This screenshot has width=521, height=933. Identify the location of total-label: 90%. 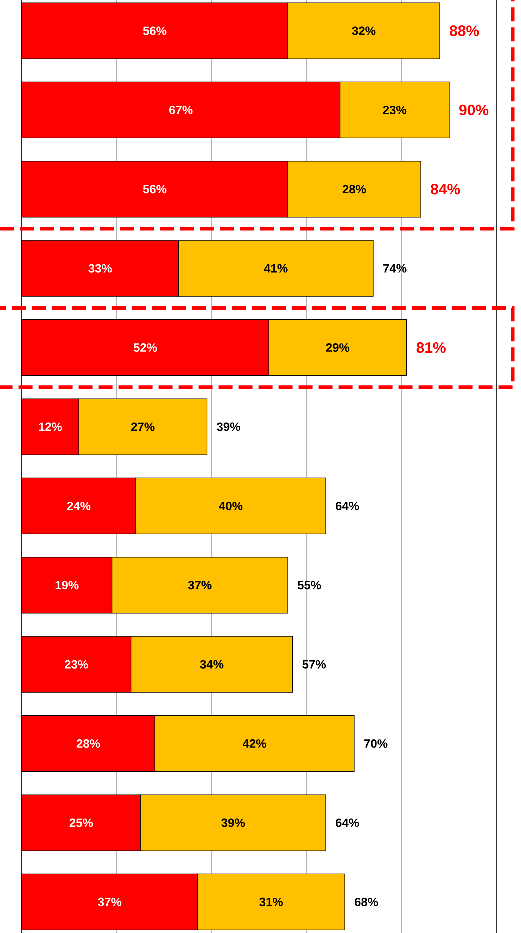
(474, 110).